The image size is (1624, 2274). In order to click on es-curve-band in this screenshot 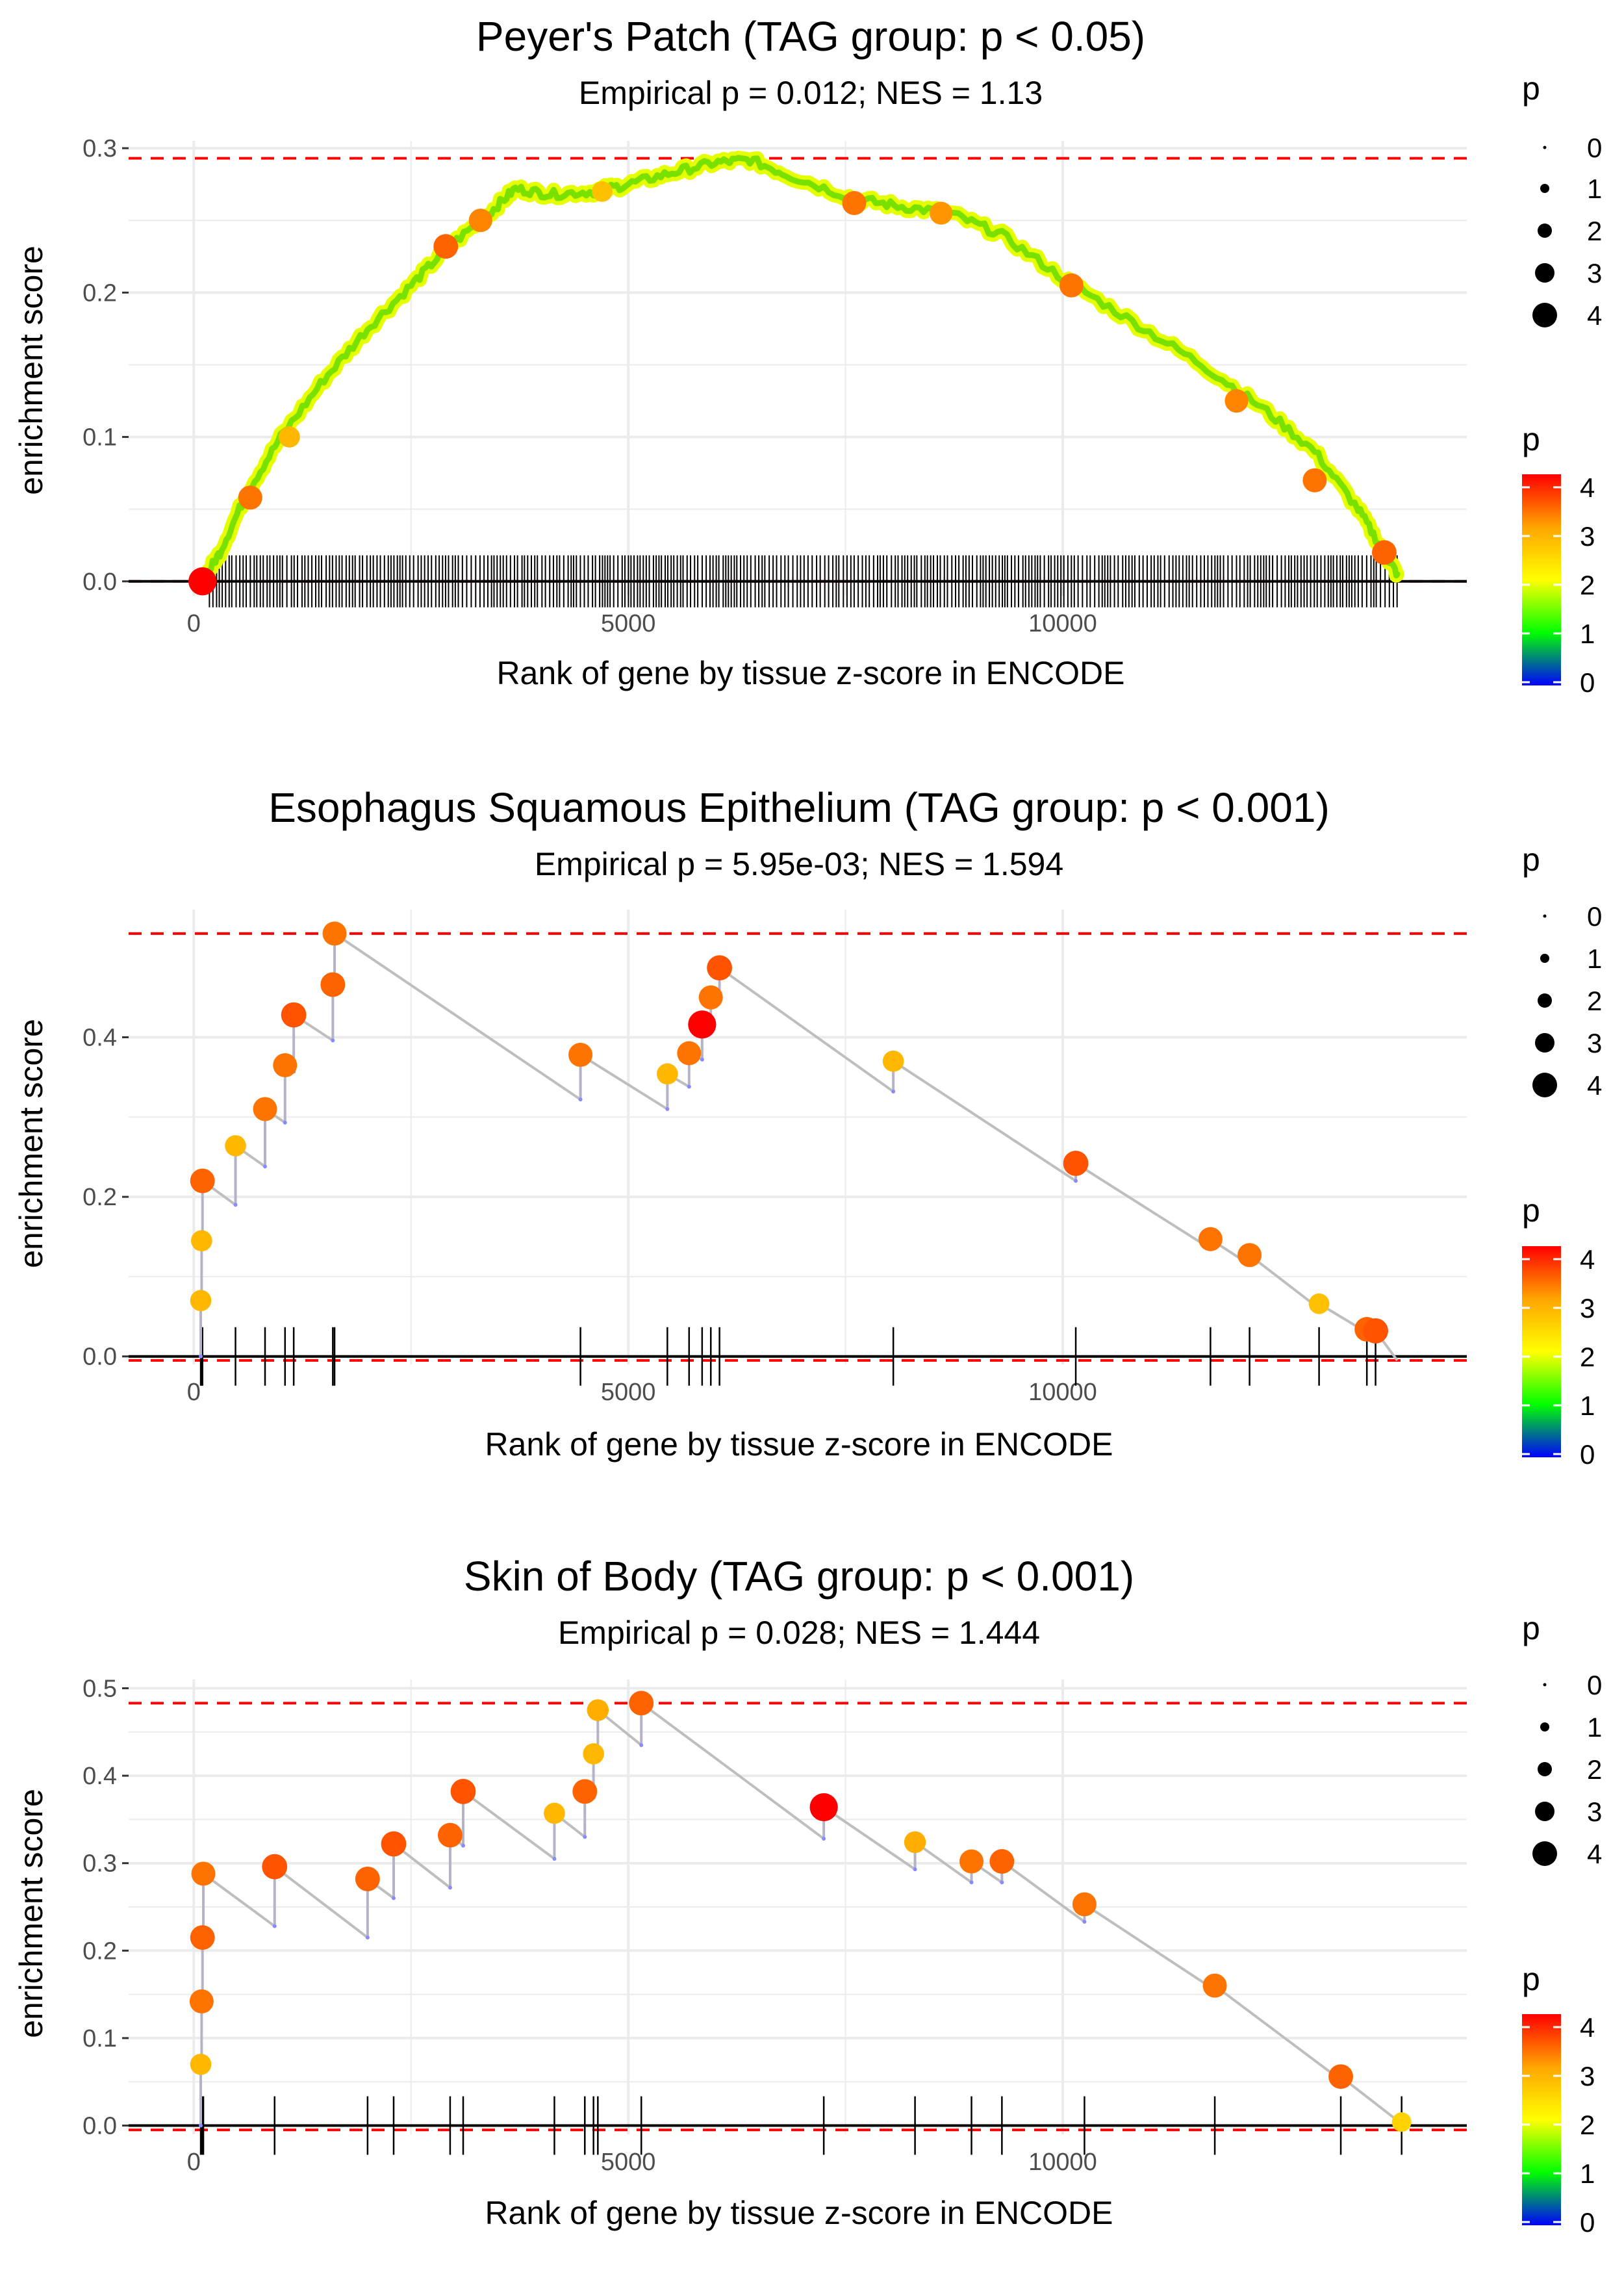, I will do `click(799, 371)`.